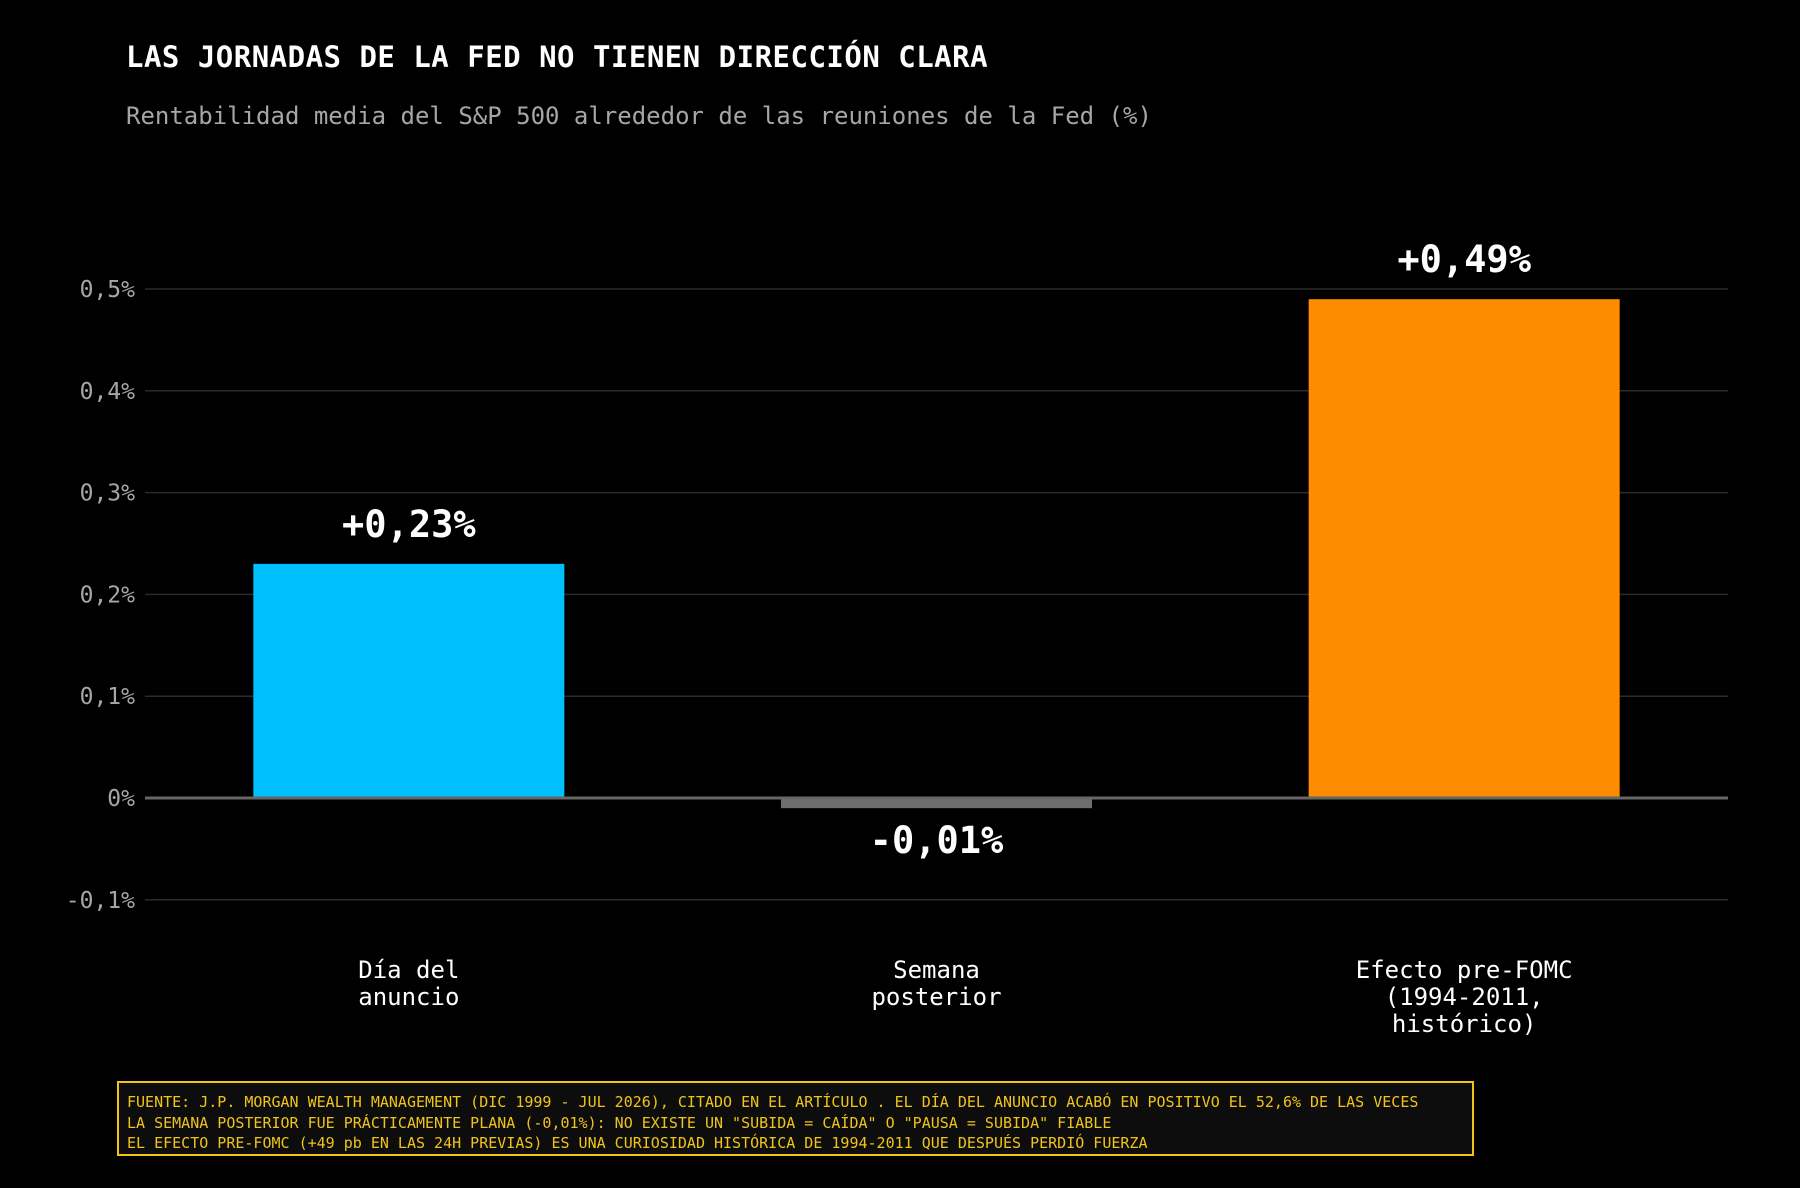 The width and height of the screenshot is (1800, 1188). What do you see at coordinates (936, 997) in the screenshot?
I see `x-category-label: posterior` at bounding box center [936, 997].